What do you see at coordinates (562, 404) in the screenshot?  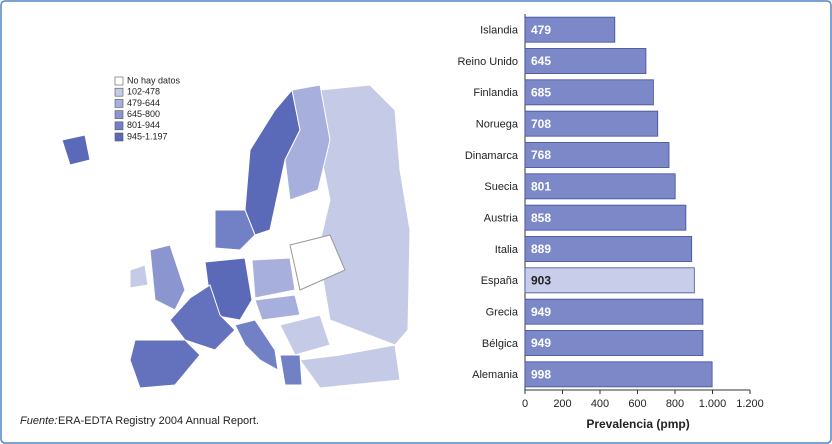 I see `x-tick-label: 200` at bounding box center [562, 404].